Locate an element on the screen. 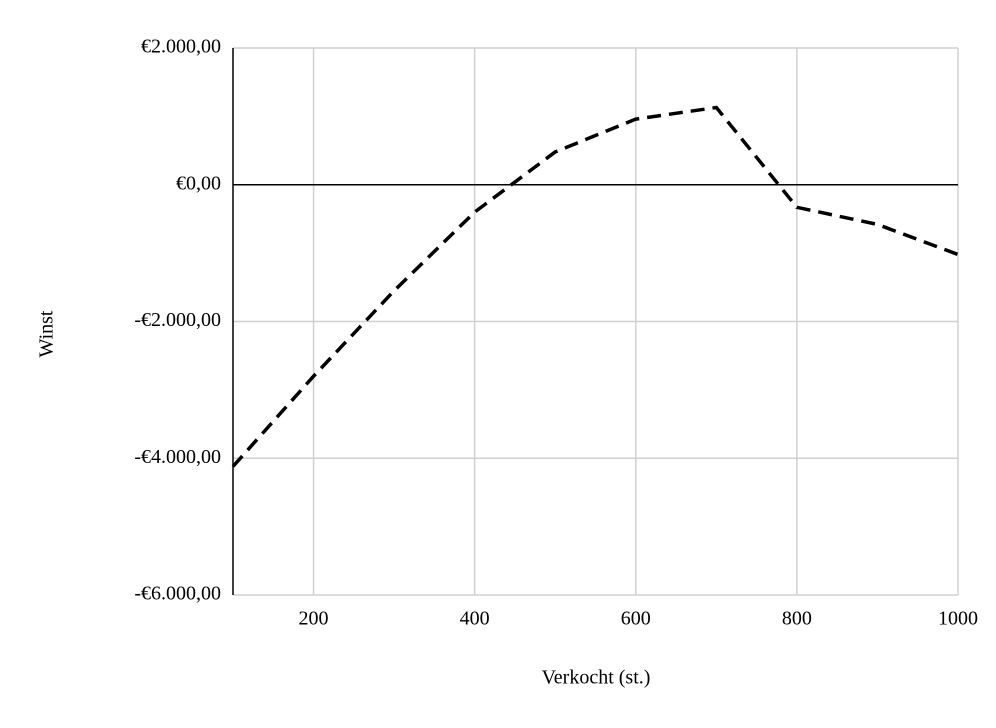 The width and height of the screenshot is (996, 728). x-axis-label: Verkocht (st.) is located at coordinates (596, 678).